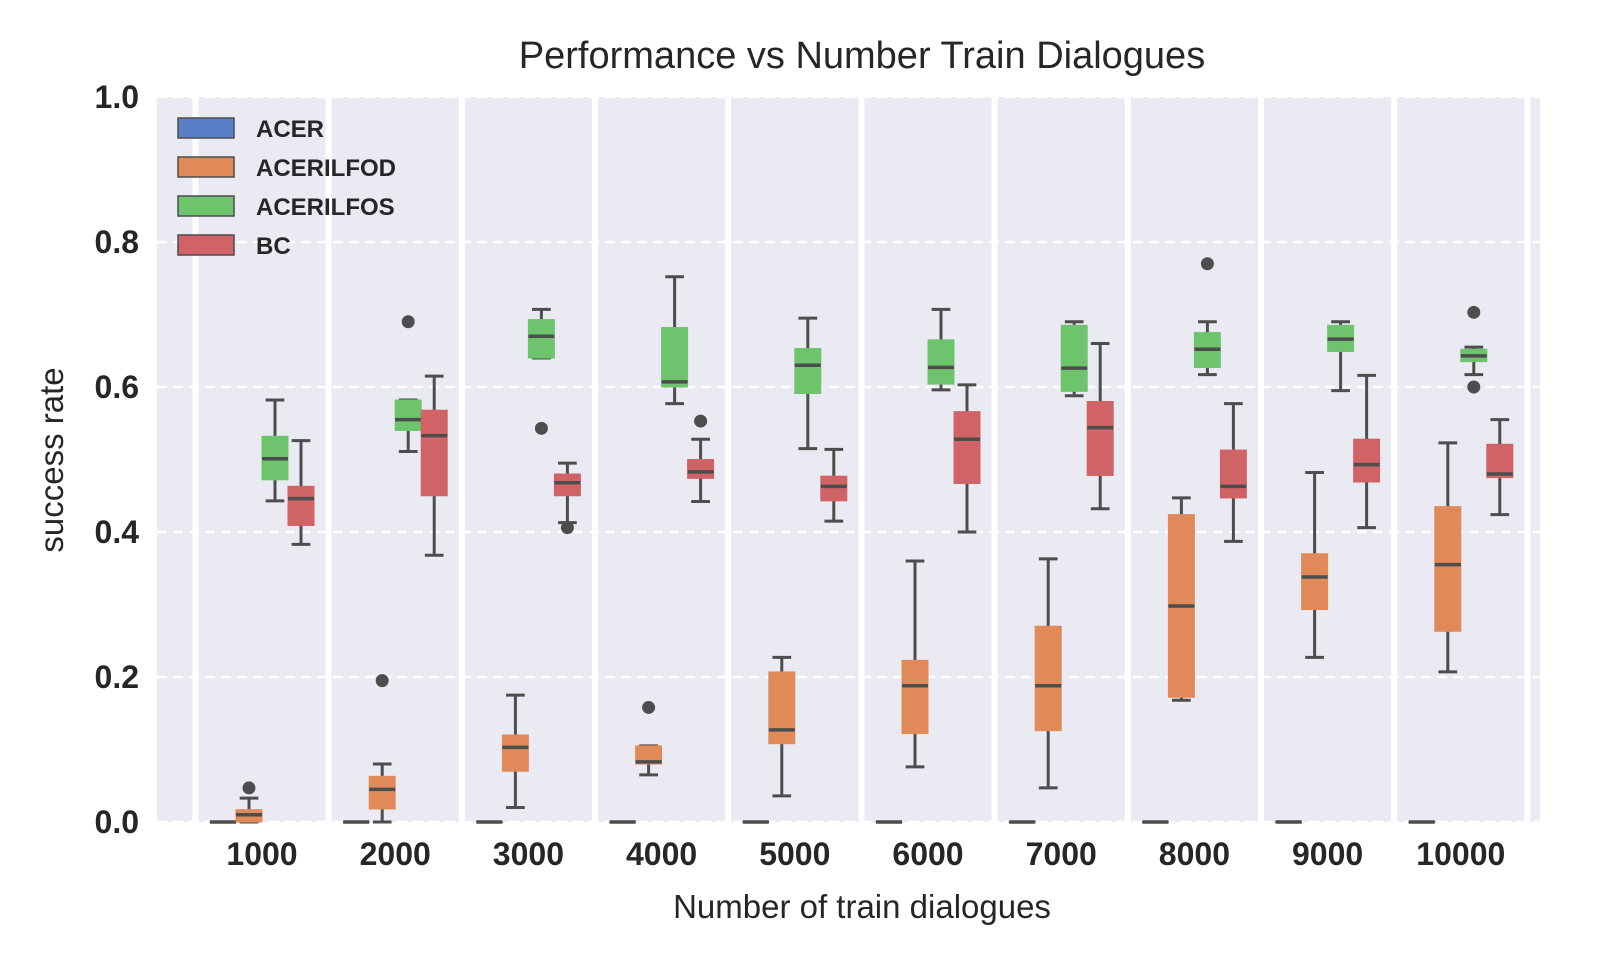 The image size is (1600, 960). I want to click on box-ACERILFOD-2000, so click(382, 749).